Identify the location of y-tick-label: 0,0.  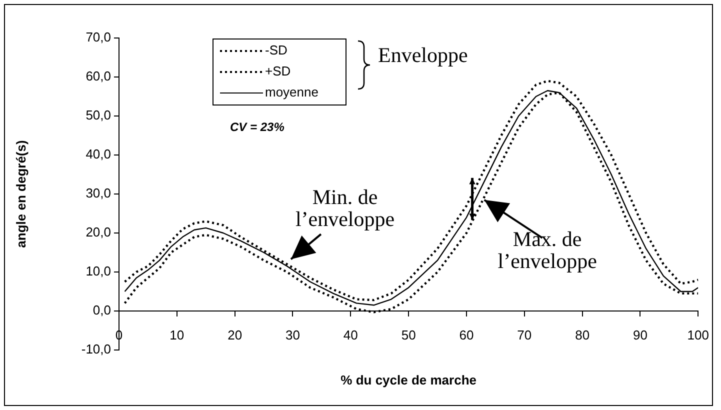
(101, 310).